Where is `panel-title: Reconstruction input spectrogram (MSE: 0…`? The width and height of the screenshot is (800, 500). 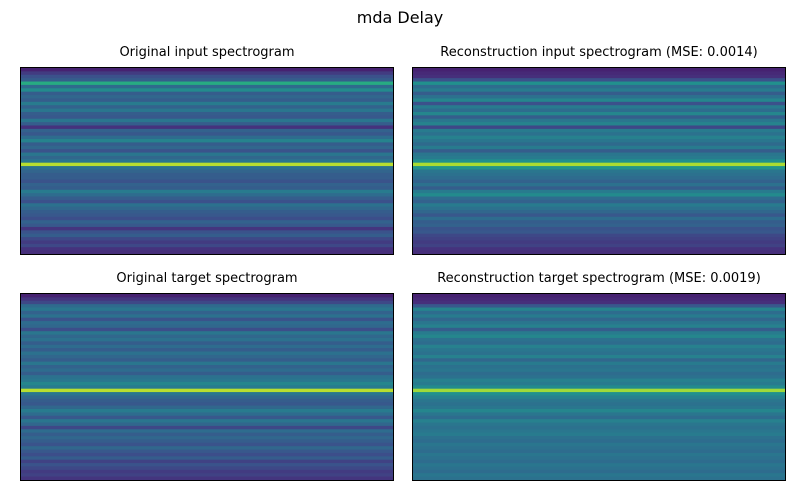 panel-title: Reconstruction input spectrogram (MSE: 0… is located at coordinates (599, 52).